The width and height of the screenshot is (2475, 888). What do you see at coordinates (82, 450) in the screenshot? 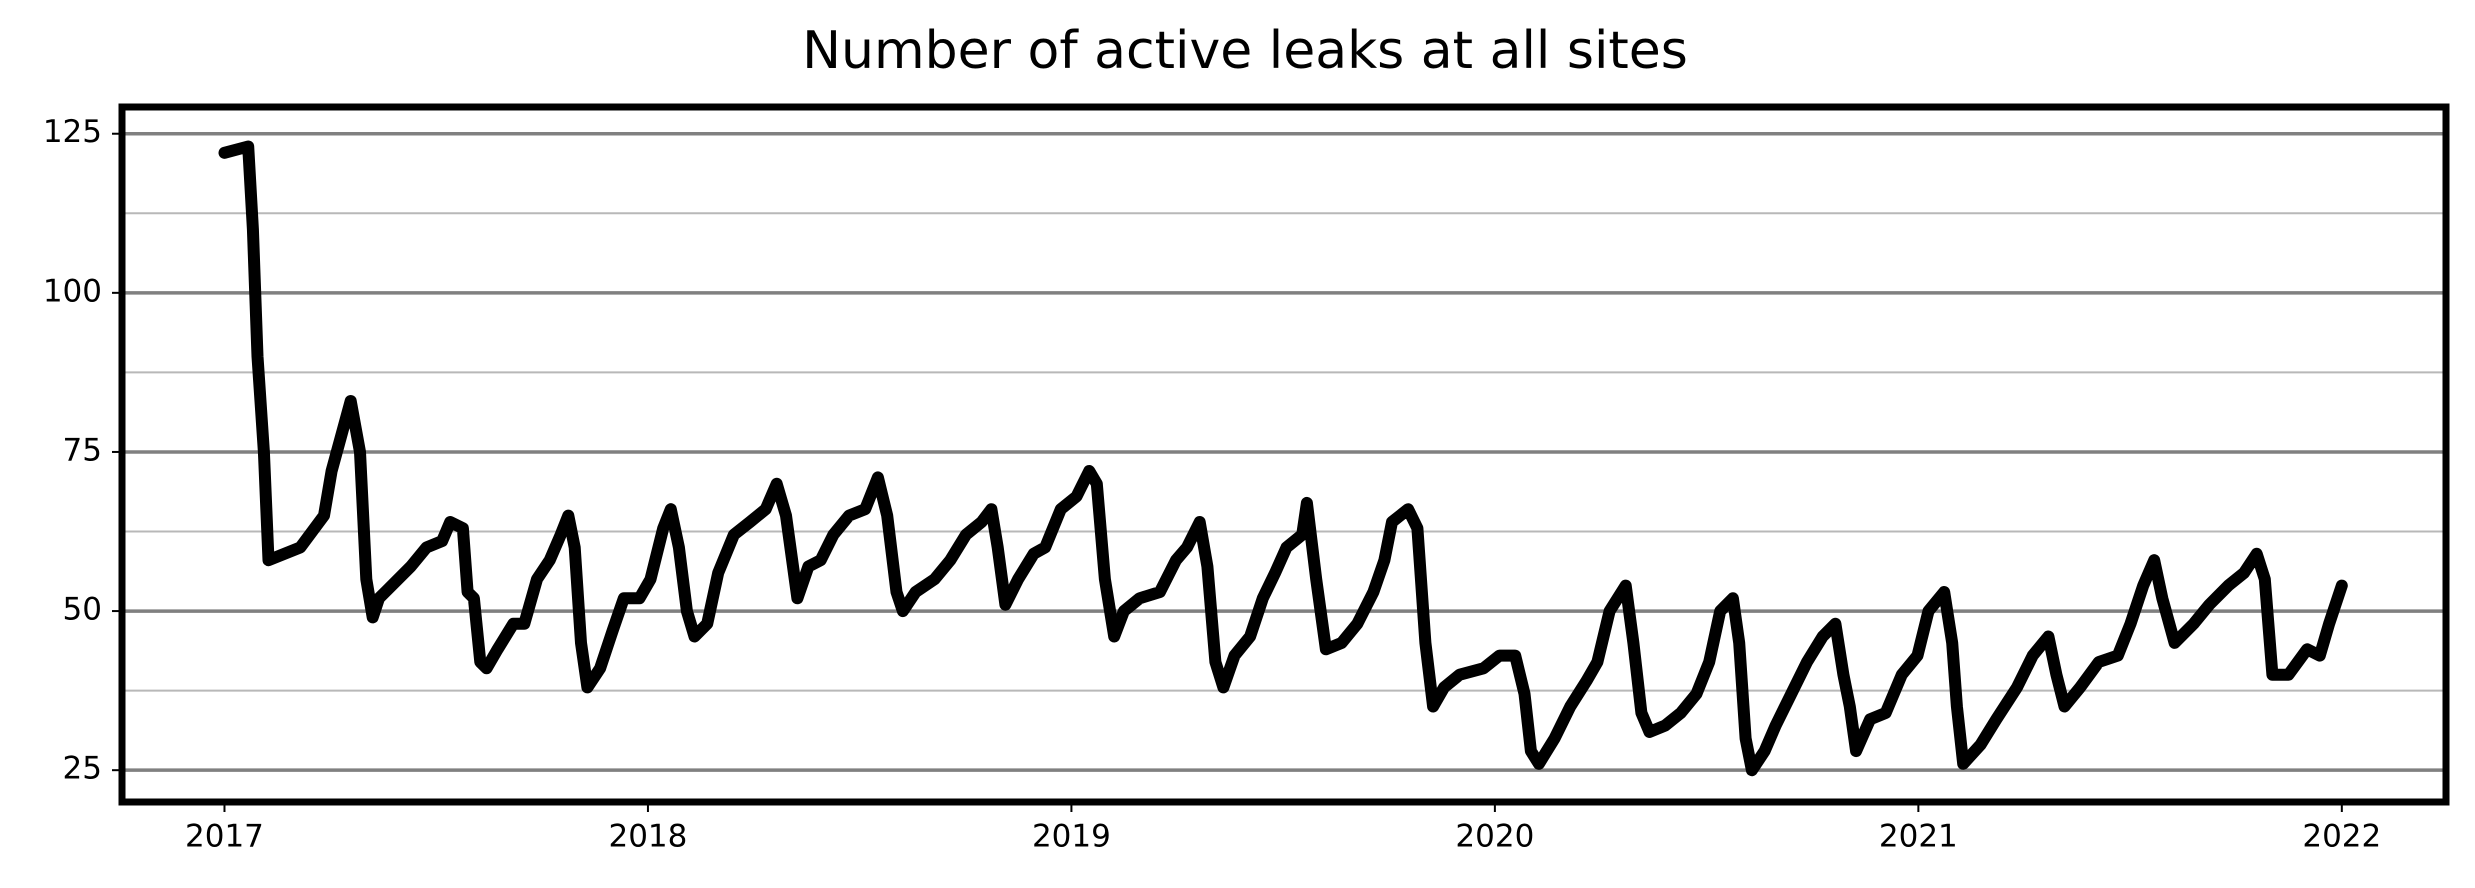
I see `y-tick-label: 75` at bounding box center [82, 450].